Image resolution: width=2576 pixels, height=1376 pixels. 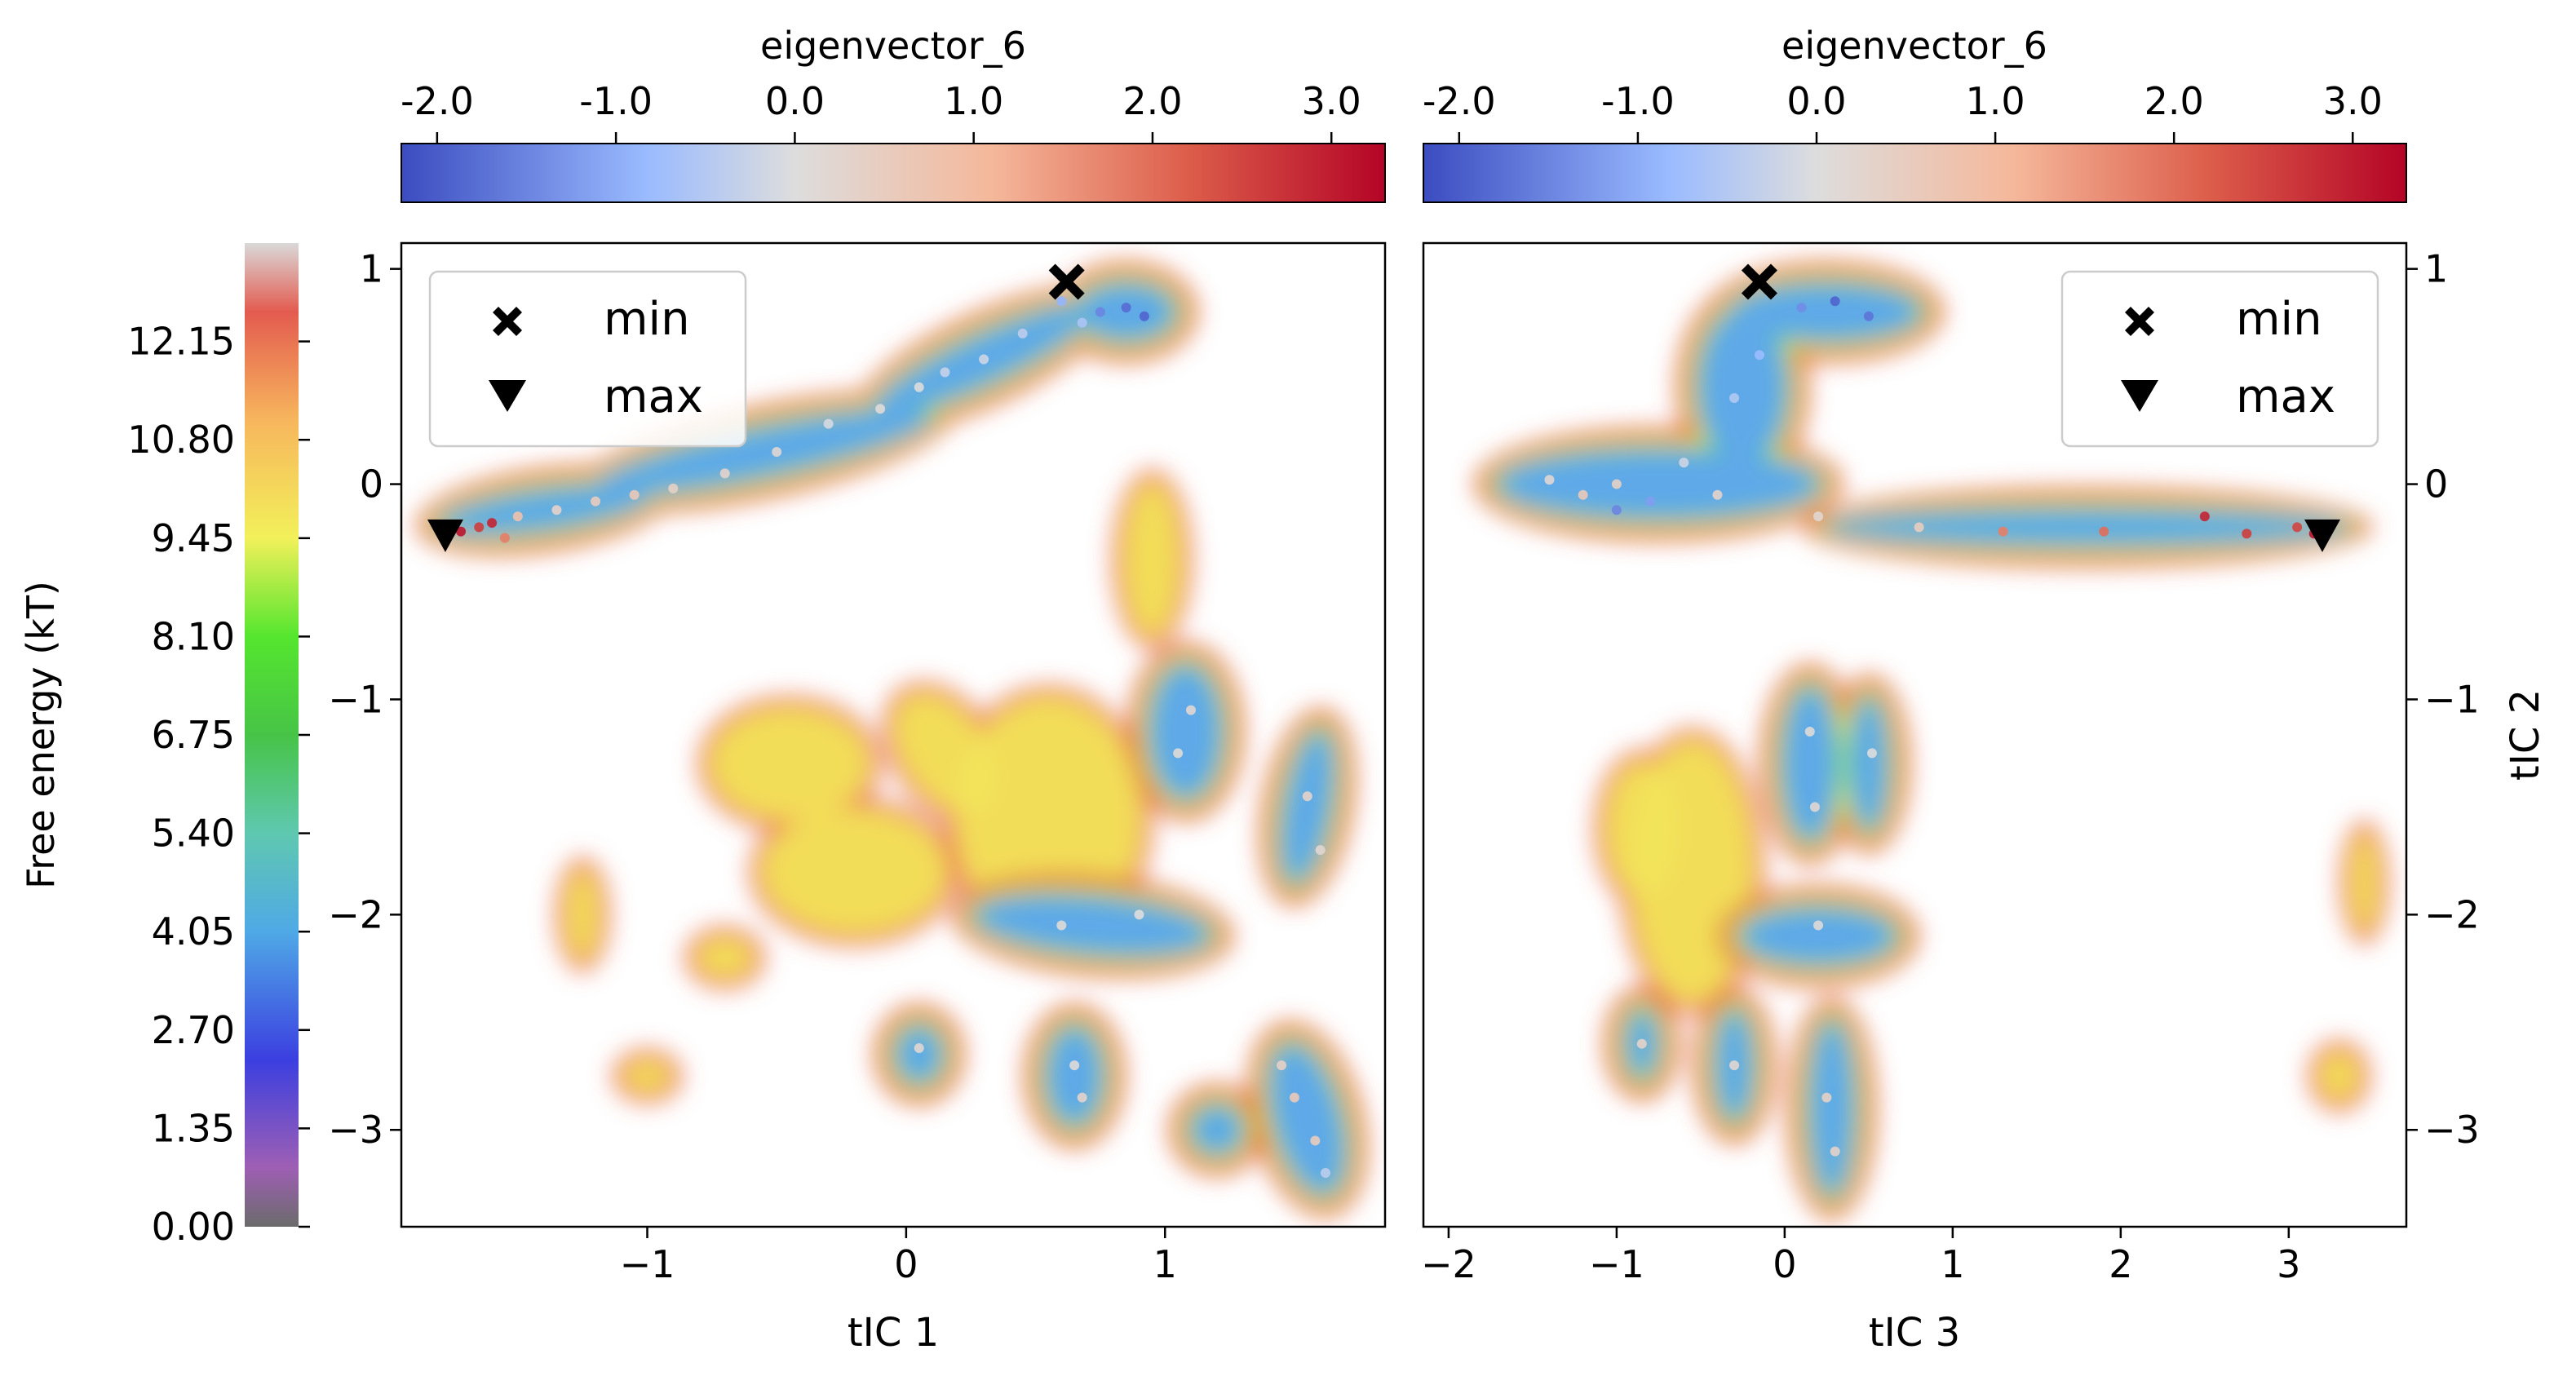 I want to click on y-axis-label-right: tIC 2, so click(x=2525, y=735).